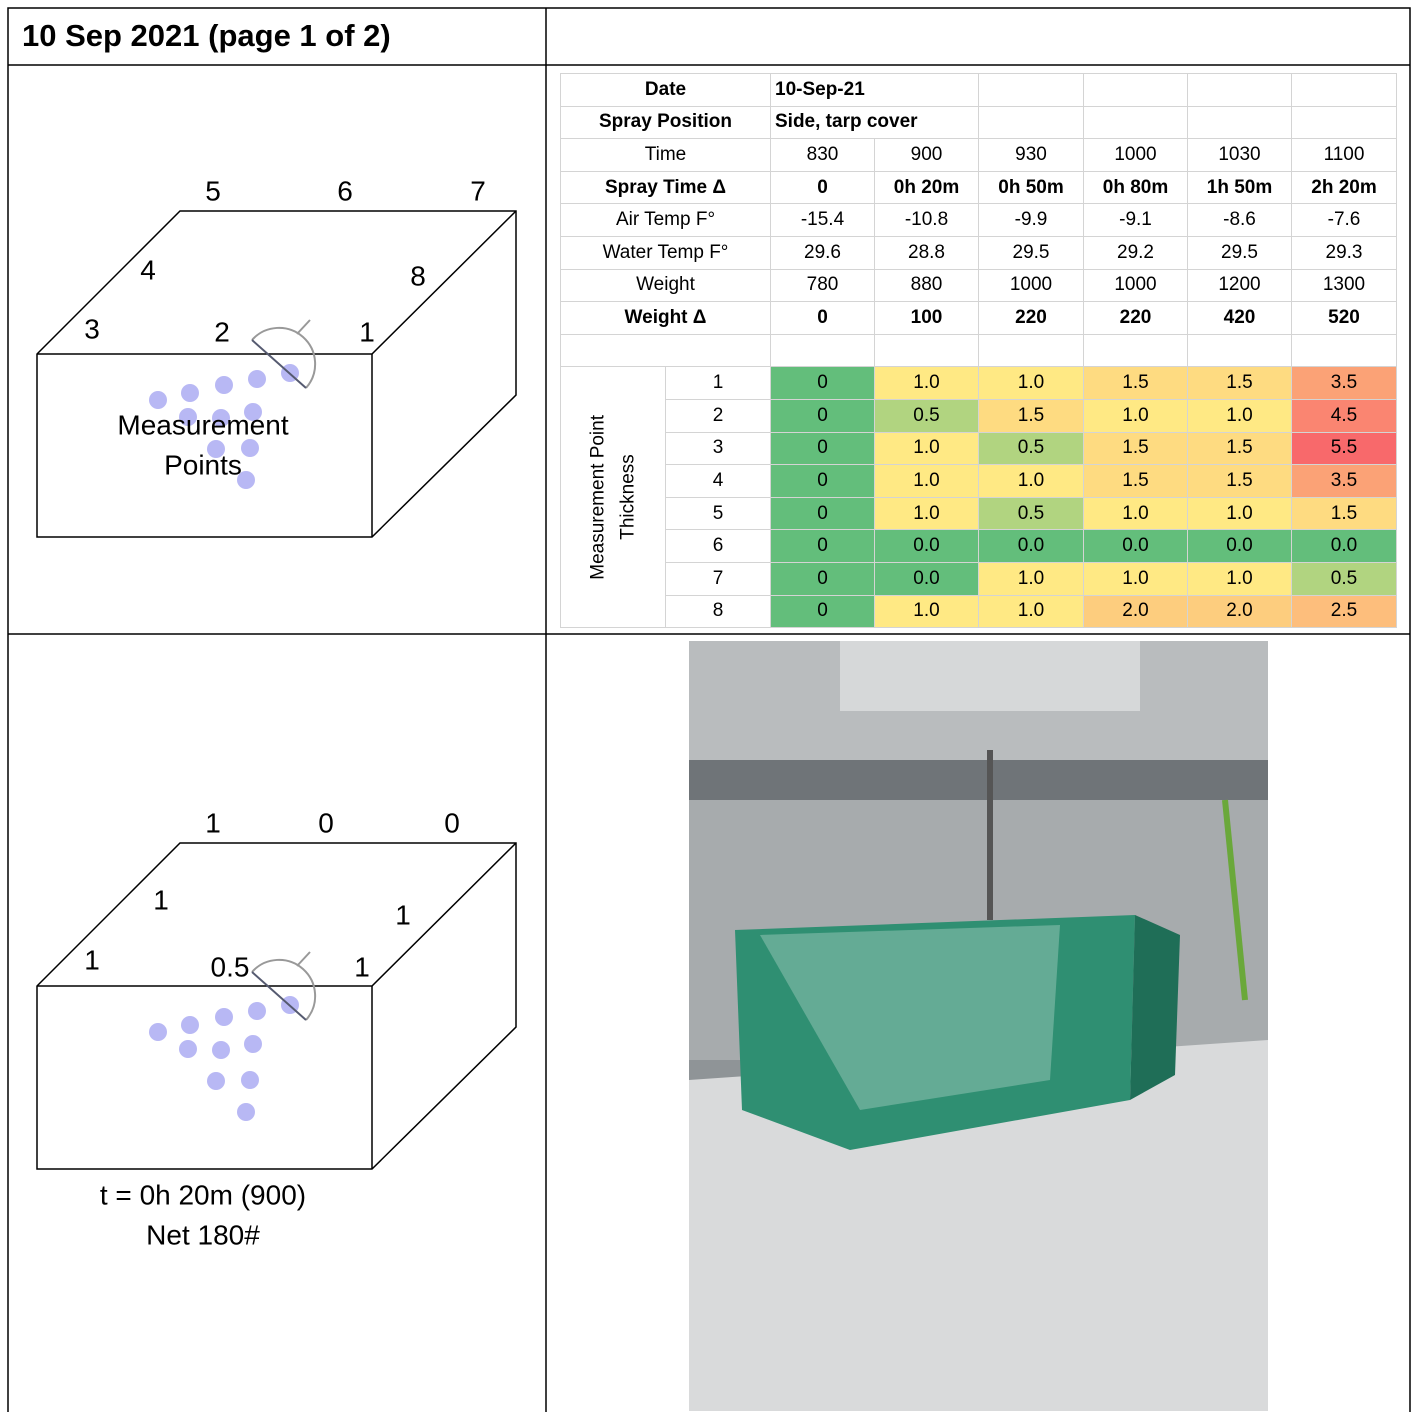 This screenshot has height=1412, width=1414. What do you see at coordinates (978, 318) in the screenshot?
I see `table-row: Weight Δ 0 100 220 220 420 520` at bounding box center [978, 318].